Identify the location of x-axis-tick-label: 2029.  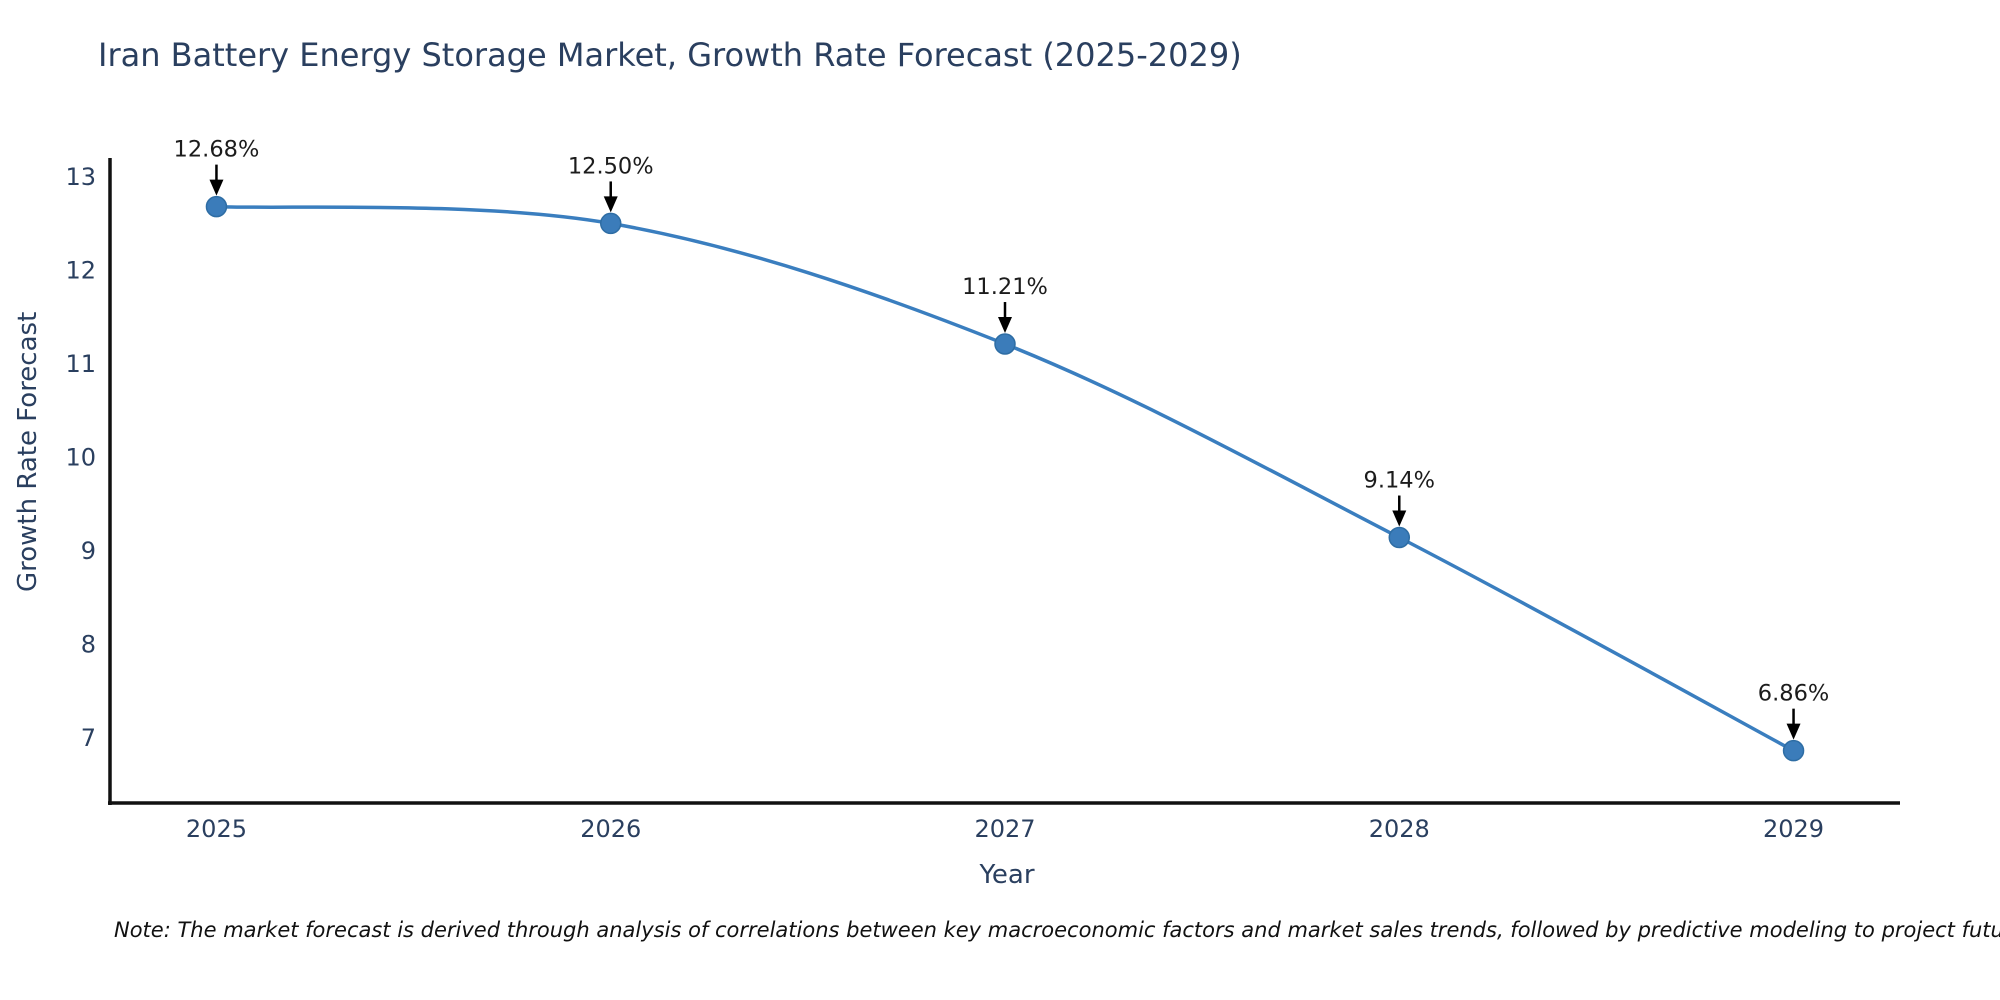
(1793, 829).